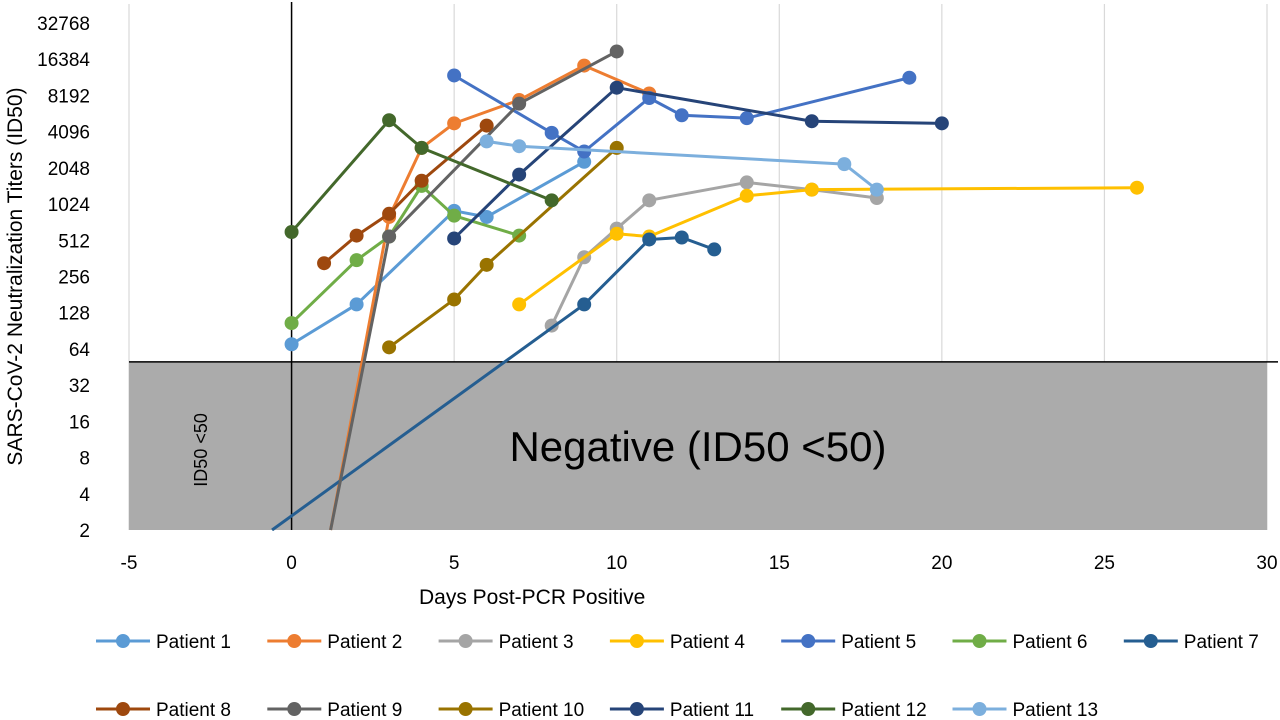 The width and height of the screenshot is (1280, 720). Describe the element at coordinates (193, 642) in the screenshot. I see `legend-label: Patient 1` at that location.